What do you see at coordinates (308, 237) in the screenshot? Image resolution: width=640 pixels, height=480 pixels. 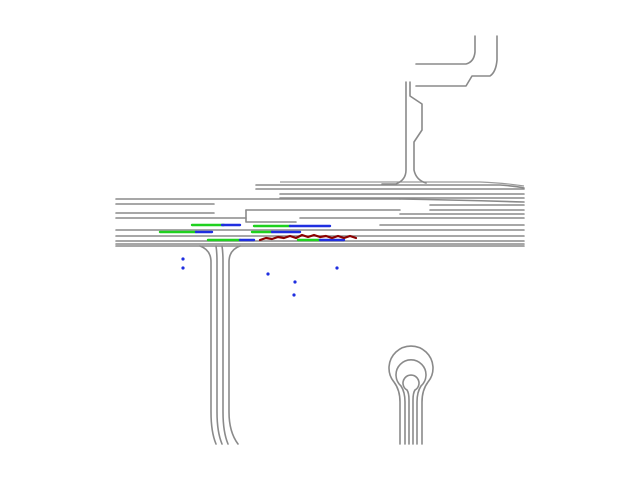 I see `ego-trajectory` at bounding box center [308, 237].